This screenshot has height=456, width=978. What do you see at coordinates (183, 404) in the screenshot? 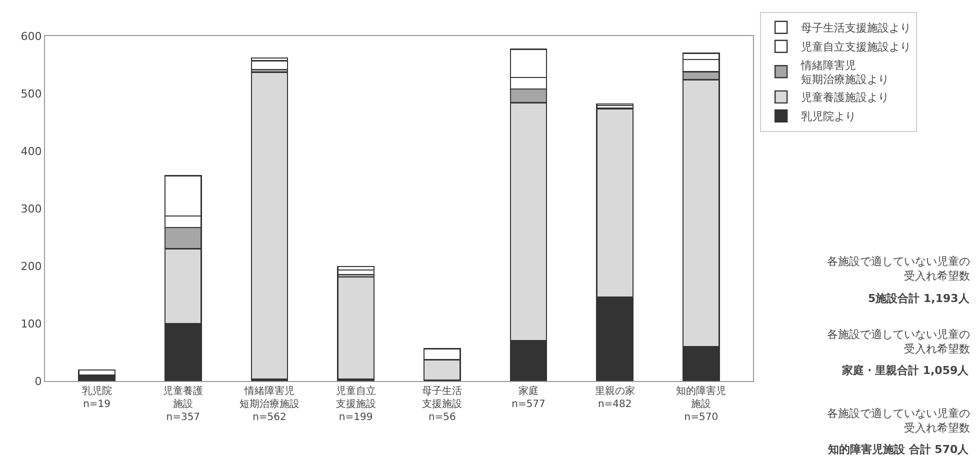
I see `x-tick-label: 児童養護施設 n=357` at bounding box center [183, 404].